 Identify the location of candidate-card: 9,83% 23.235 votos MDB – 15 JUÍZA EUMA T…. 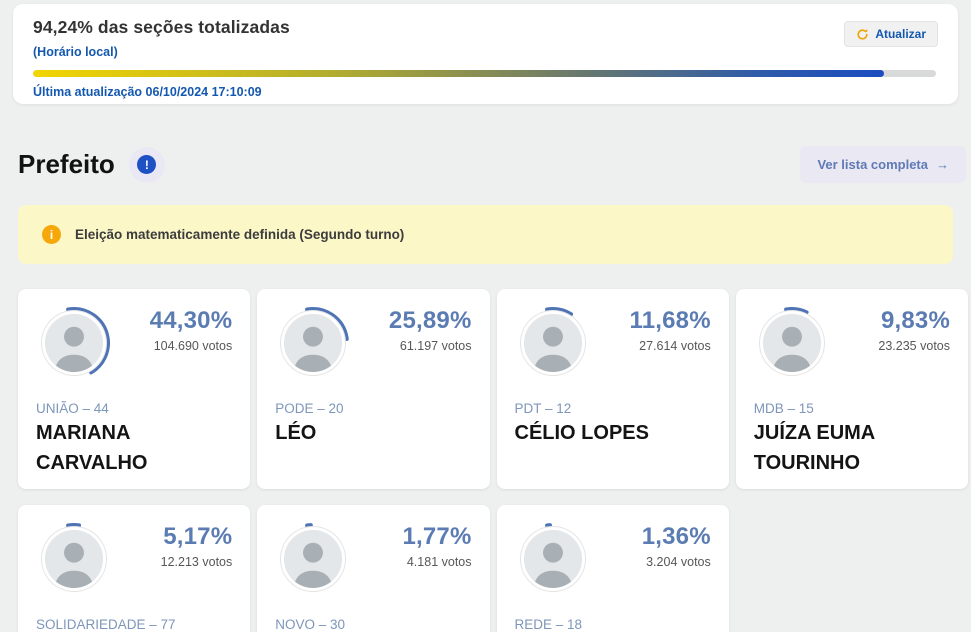
(851, 389).